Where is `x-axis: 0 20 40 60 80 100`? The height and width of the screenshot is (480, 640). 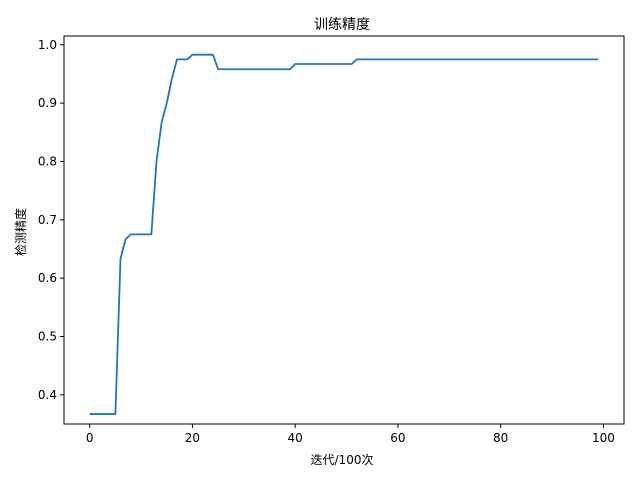 x-axis: 0 20 40 60 80 100 is located at coordinates (350, 434).